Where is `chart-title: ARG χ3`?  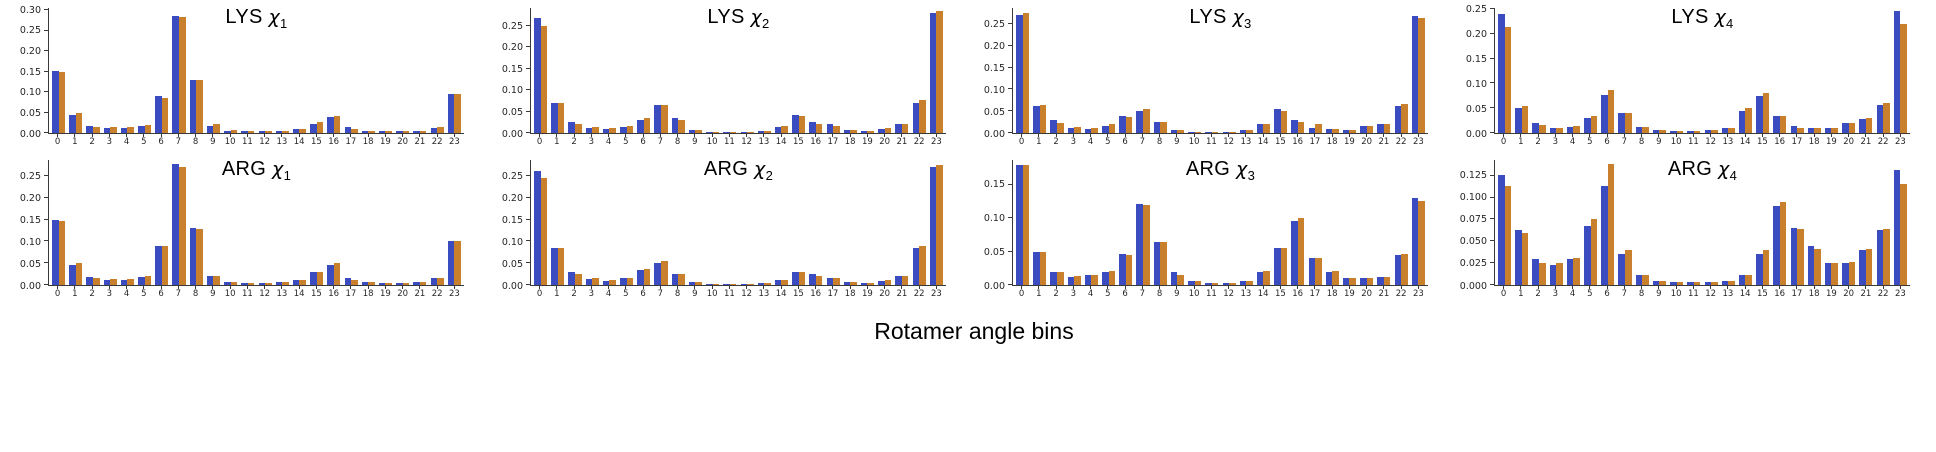 chart-title: ARG χ3 is located at coordinates (1220, 170).